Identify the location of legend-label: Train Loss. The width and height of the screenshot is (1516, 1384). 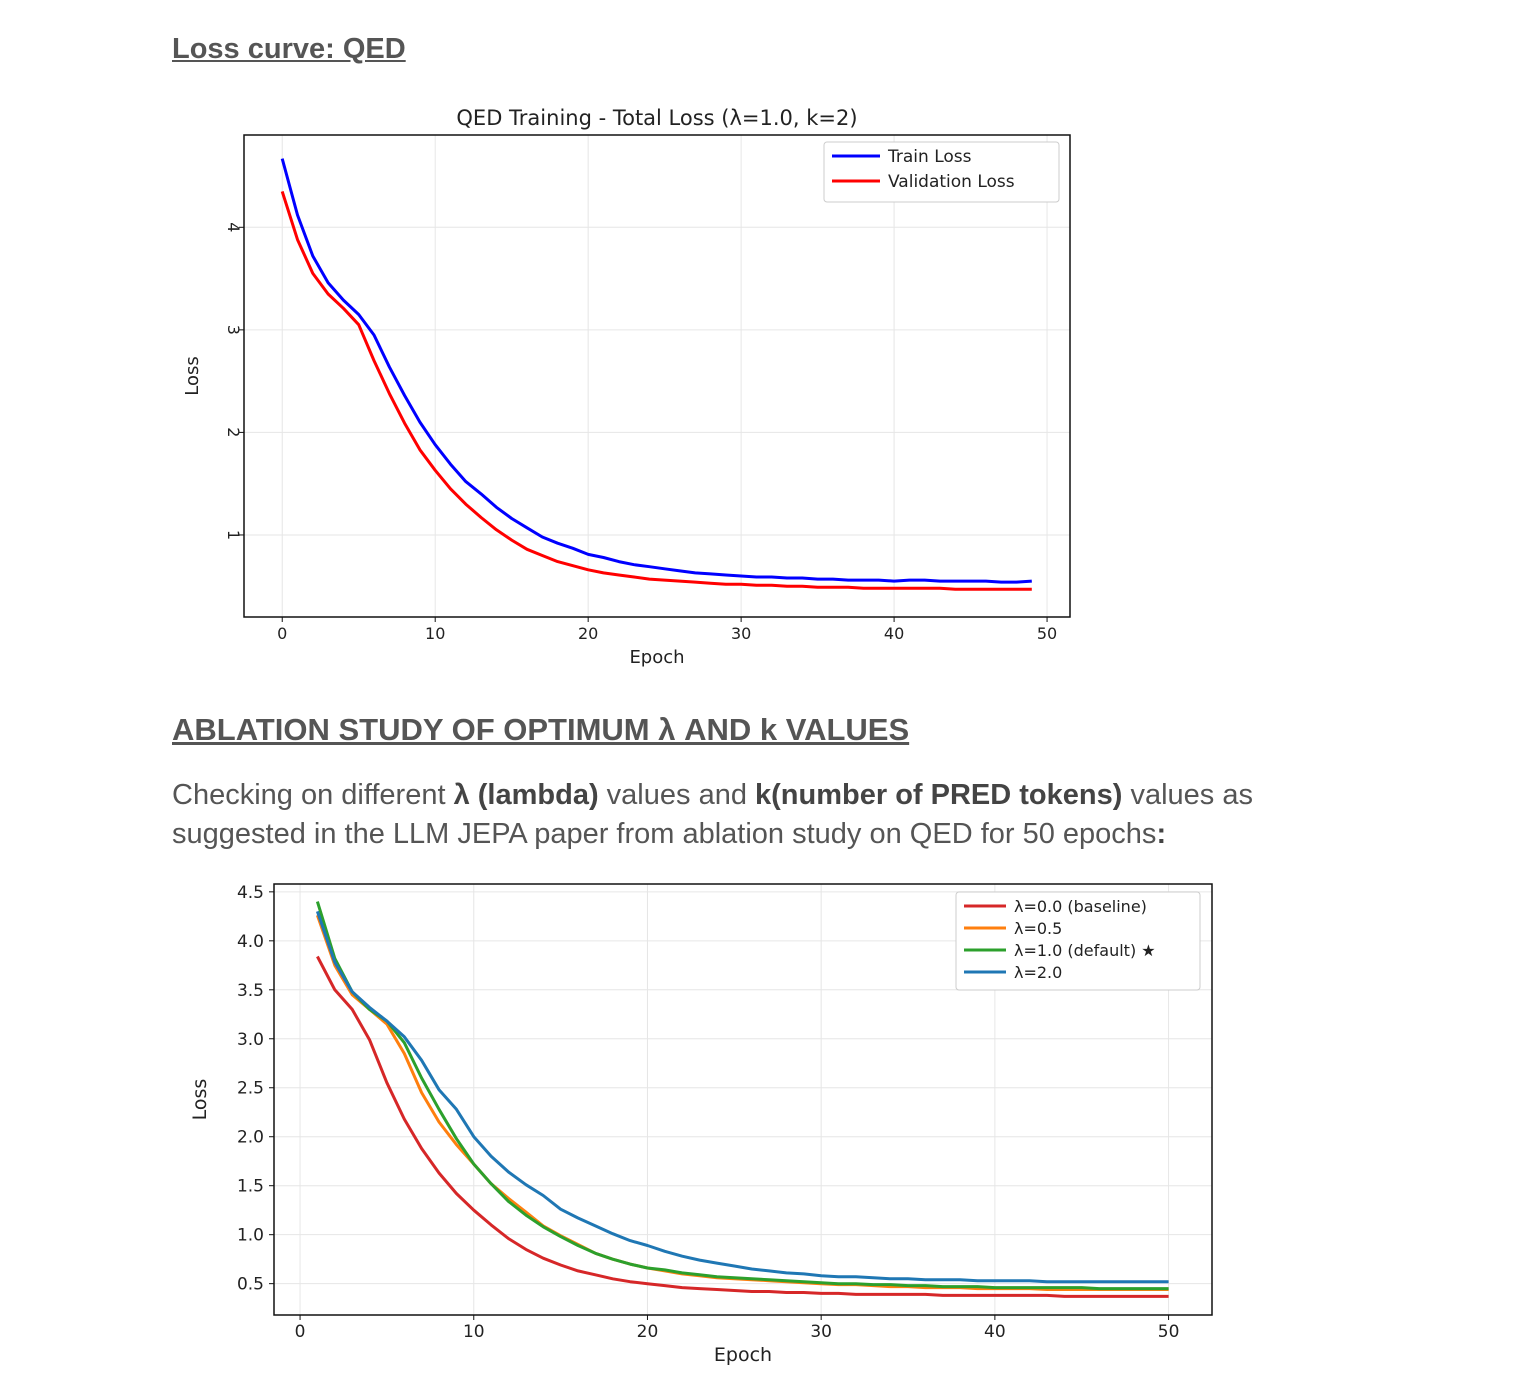
(929, 157).